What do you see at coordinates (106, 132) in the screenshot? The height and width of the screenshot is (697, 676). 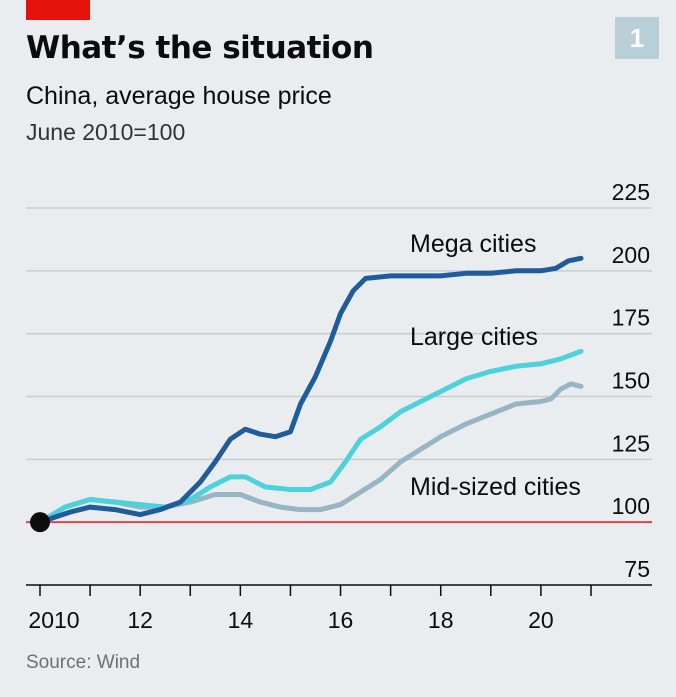 I see `chart-unit-label: June 2010=100` at bounding box center [106, 132].